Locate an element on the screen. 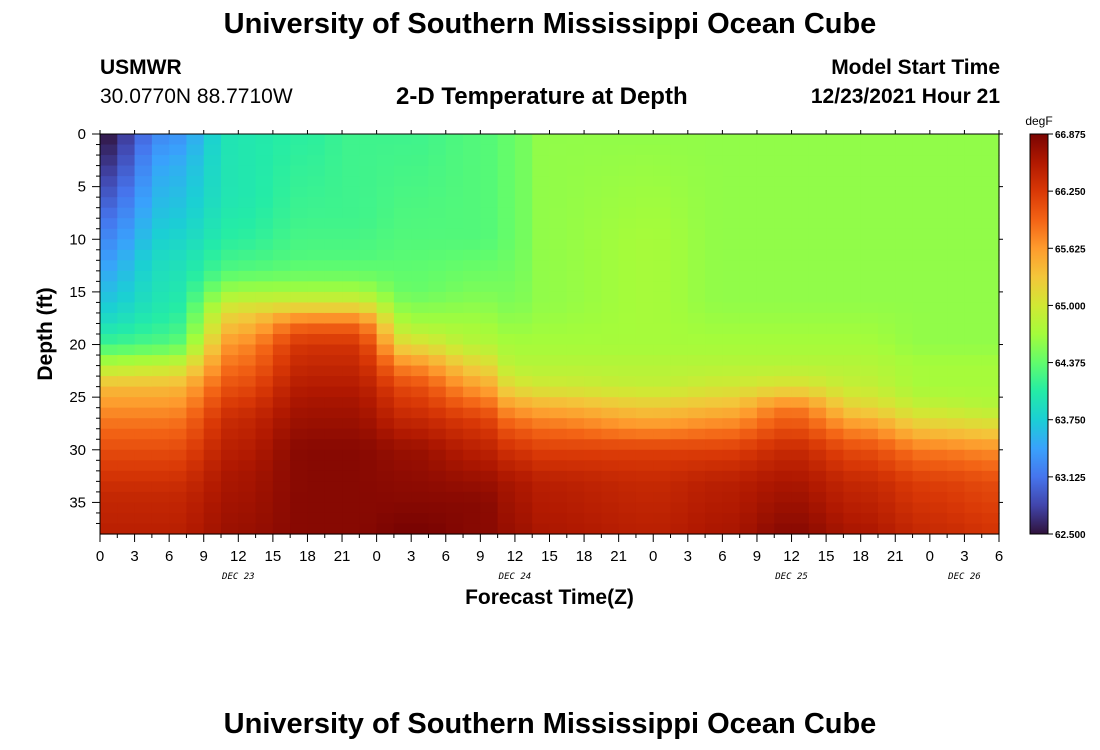  y-tick-label: 25 is located at coordinates (77, 397).